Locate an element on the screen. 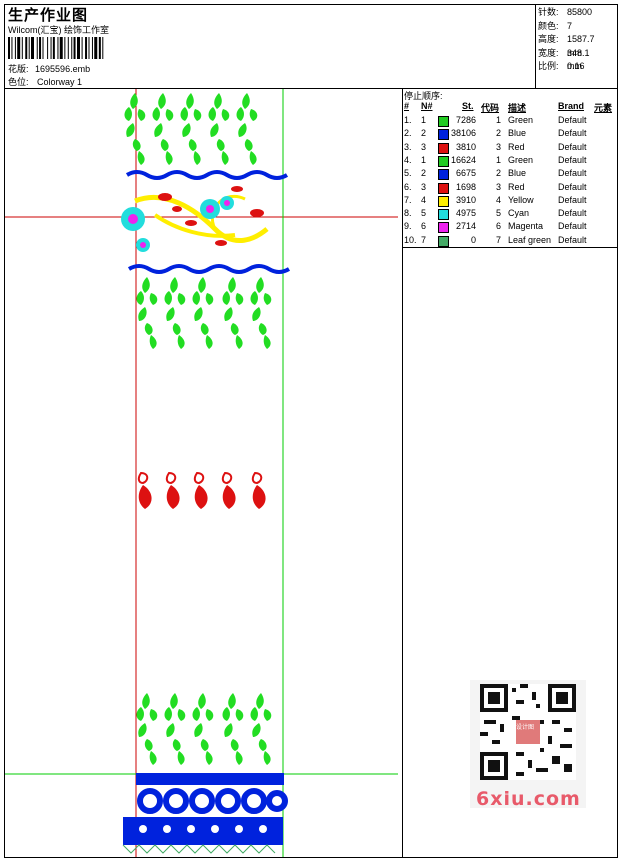 This screenshot has width=620, height=861. company-name: Wilcom(汇宝) 绘饰工作室 is located at coordinates (58, 30).